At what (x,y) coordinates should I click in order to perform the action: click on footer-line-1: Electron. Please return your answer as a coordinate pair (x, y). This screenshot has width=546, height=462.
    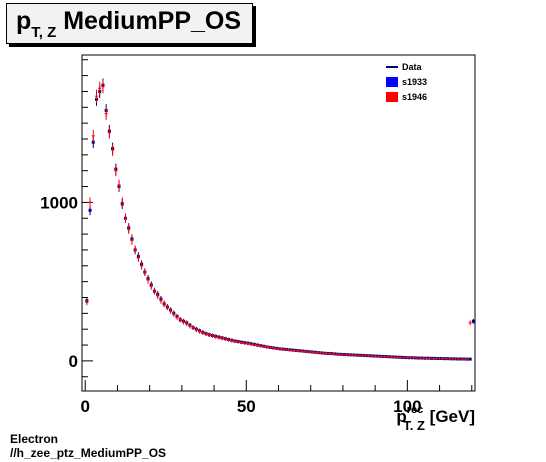
    Looking at the image, I should click on (34, 439).